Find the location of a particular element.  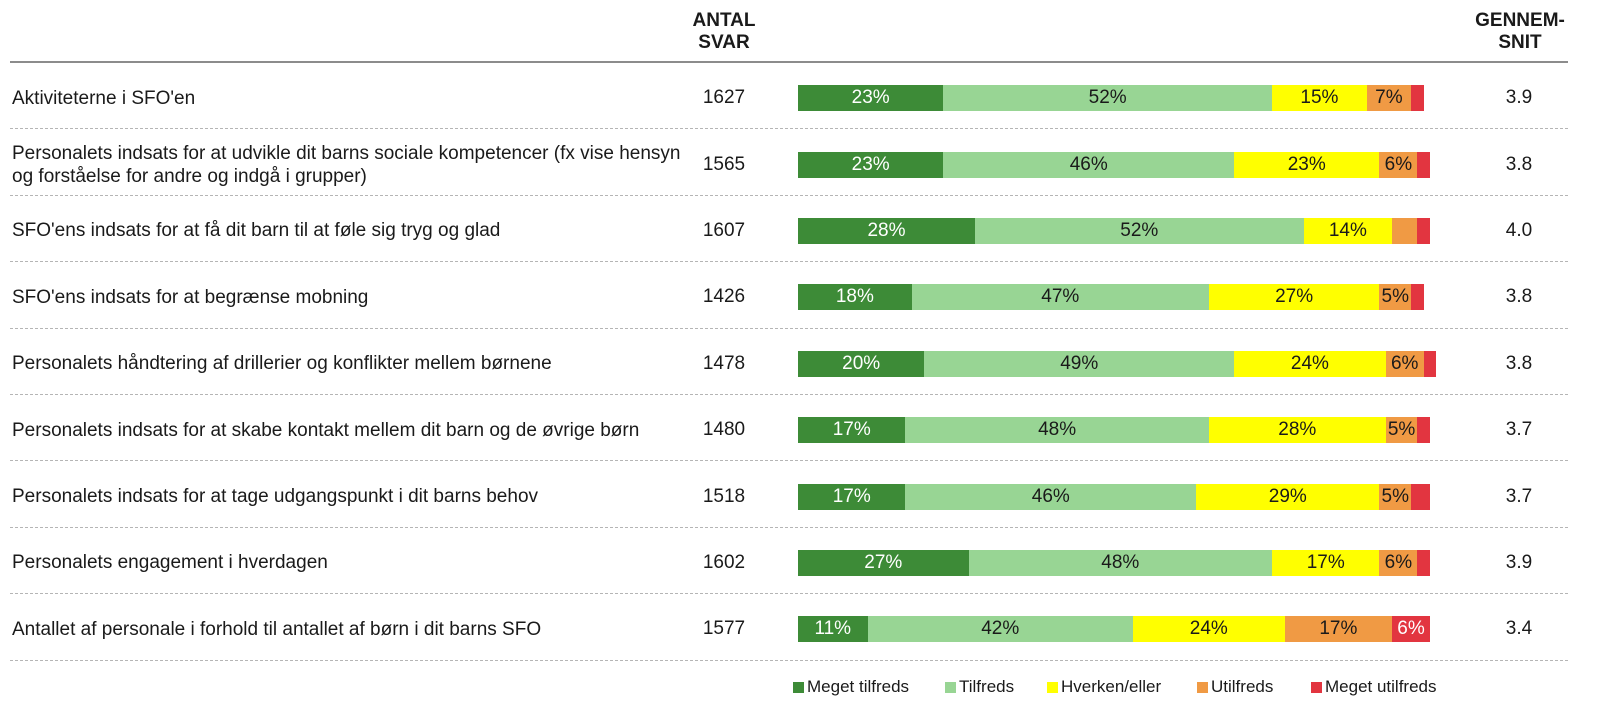

row-label: Personalets engagement i hverdagen is located at coordinates (170, 563).